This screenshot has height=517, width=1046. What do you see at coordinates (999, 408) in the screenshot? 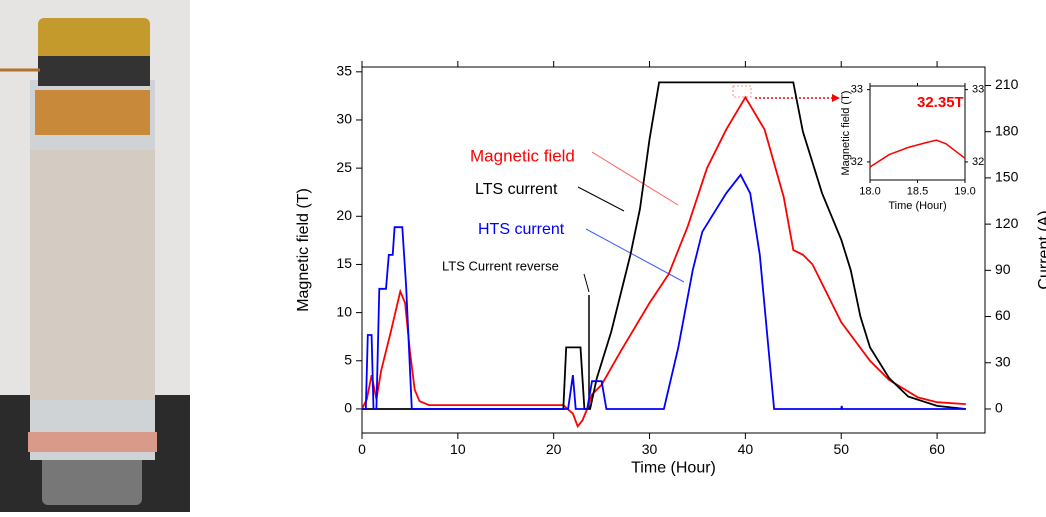
I see `y2-tick-label: 0` at bounding box center [999, 408].